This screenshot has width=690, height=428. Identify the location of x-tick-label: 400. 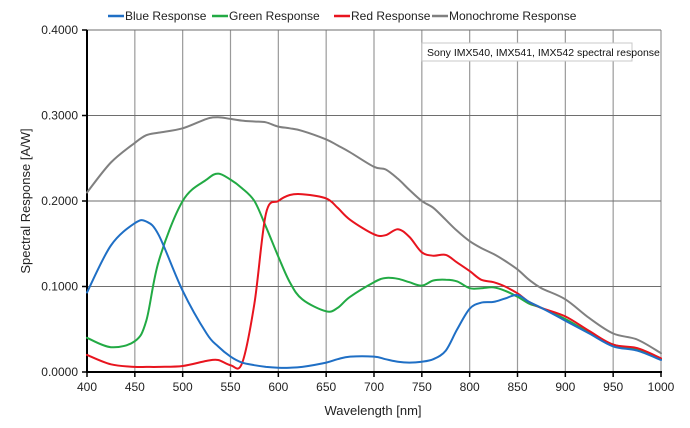
(87, 387).